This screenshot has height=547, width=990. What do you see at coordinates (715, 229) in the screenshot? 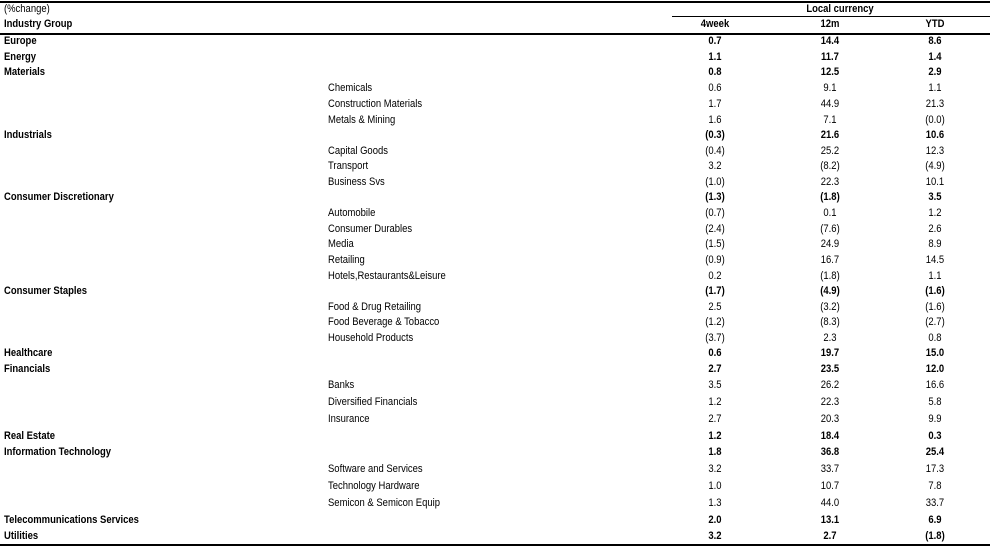
I see `cell-4week: (2.4)` at bounding box center [715, 229].